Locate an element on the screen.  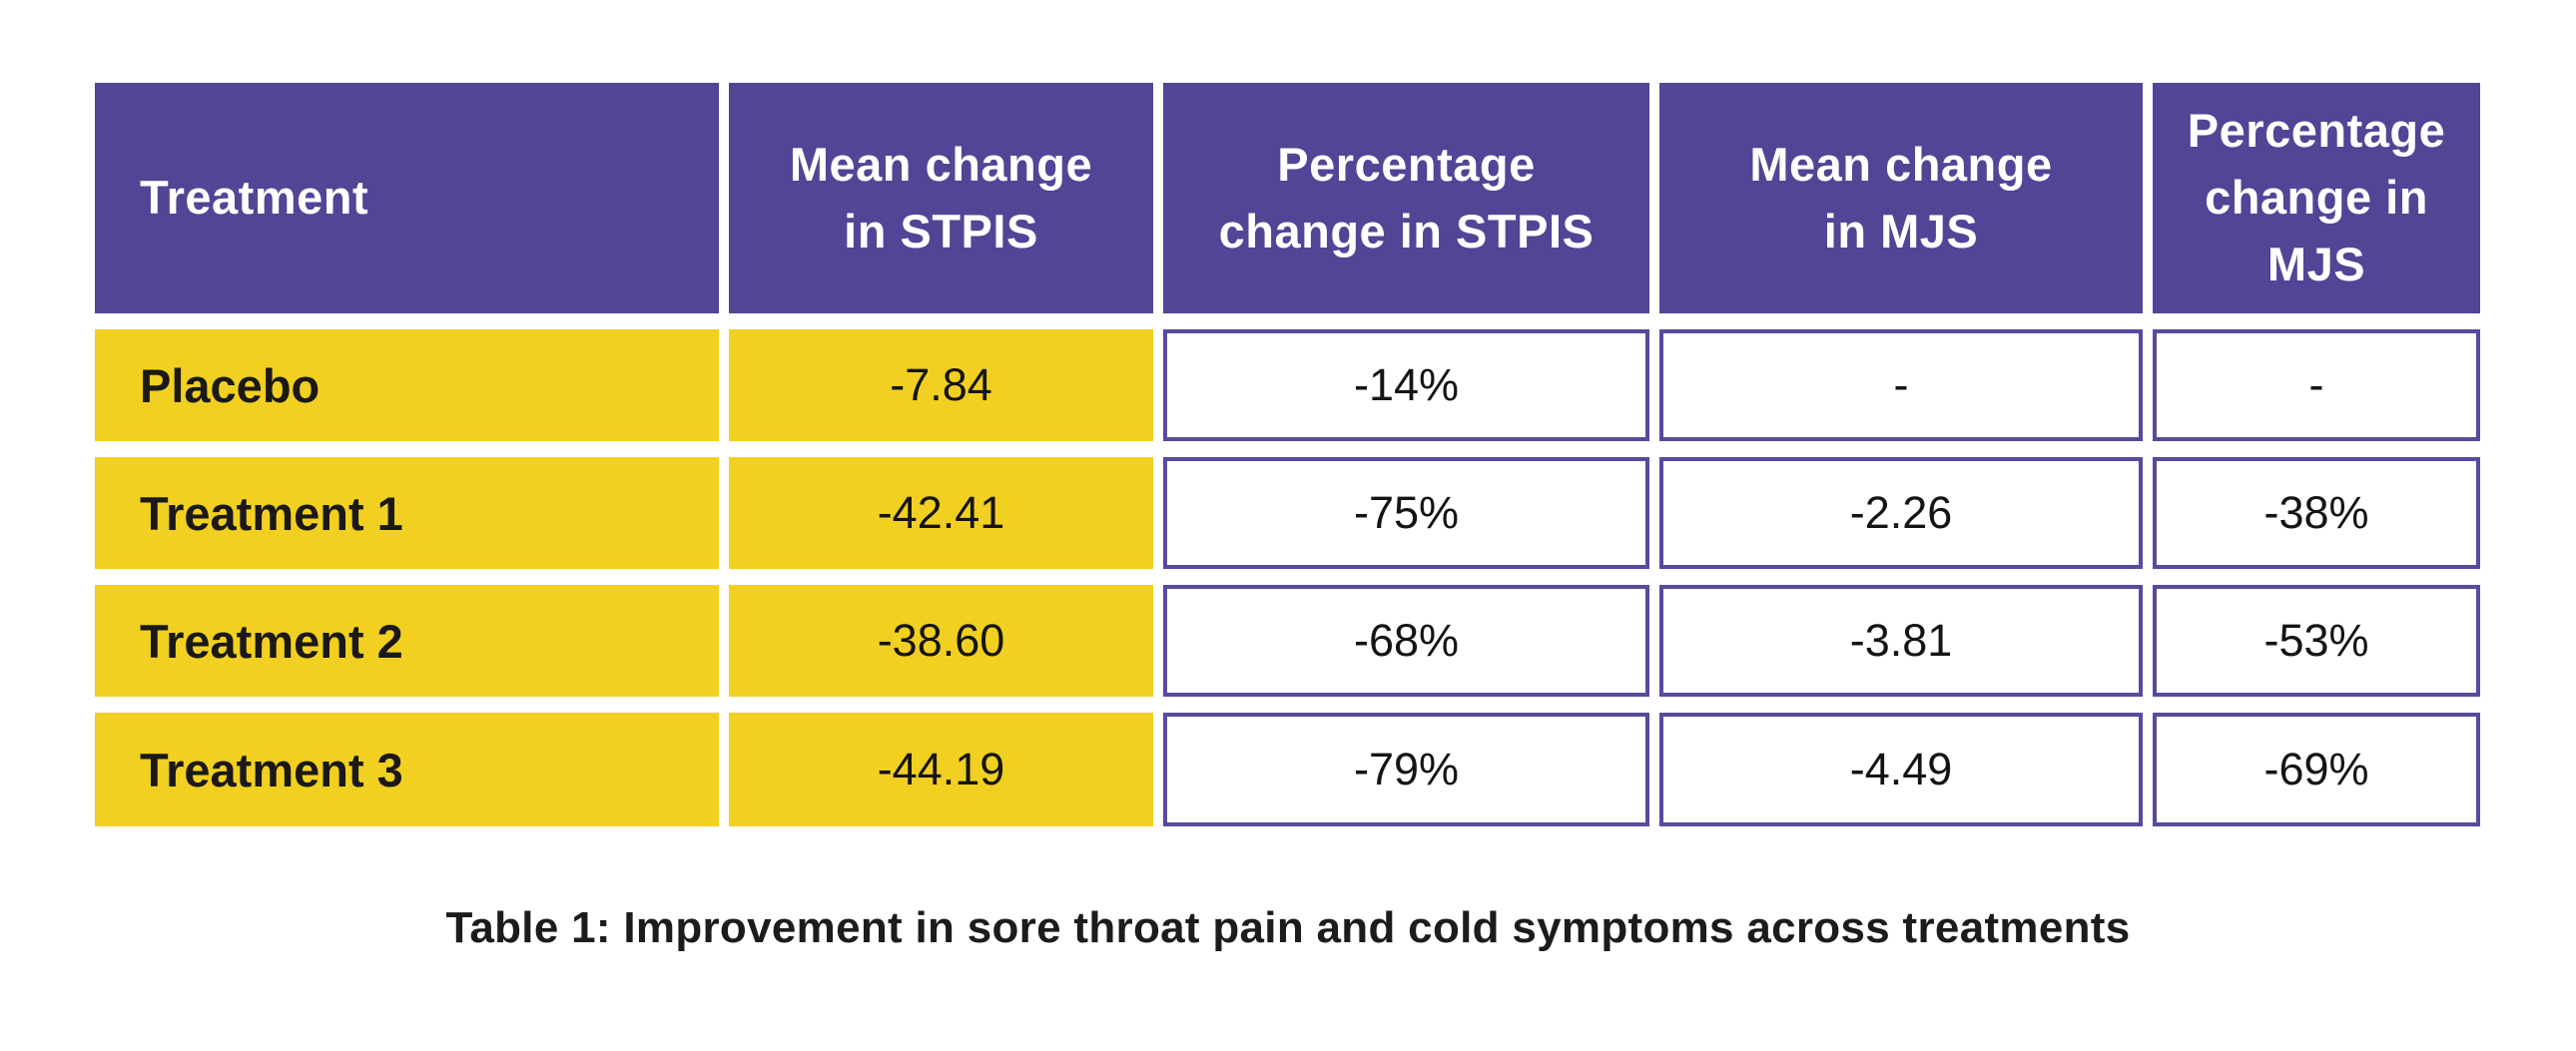
cell-placebo-mean-stpis: -7.84 is located at coordinates (941, 385).